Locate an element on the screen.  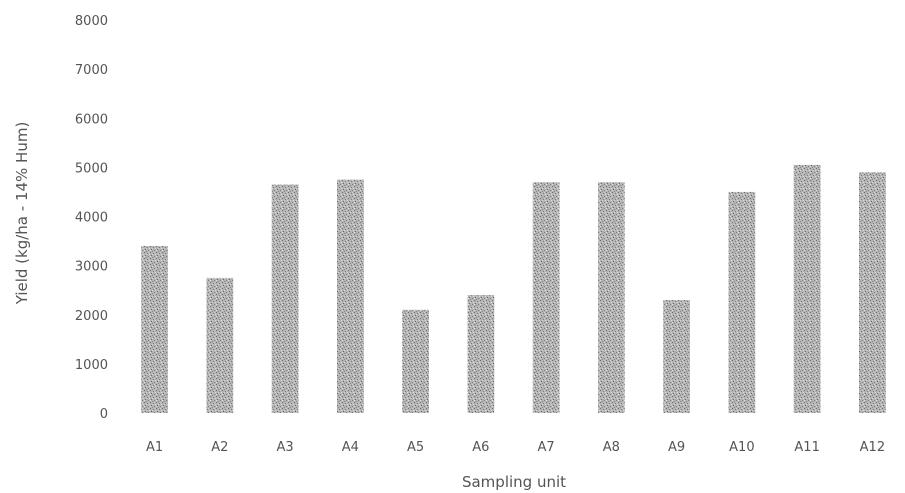
bar-a12 is located at coordinates (872, 292).